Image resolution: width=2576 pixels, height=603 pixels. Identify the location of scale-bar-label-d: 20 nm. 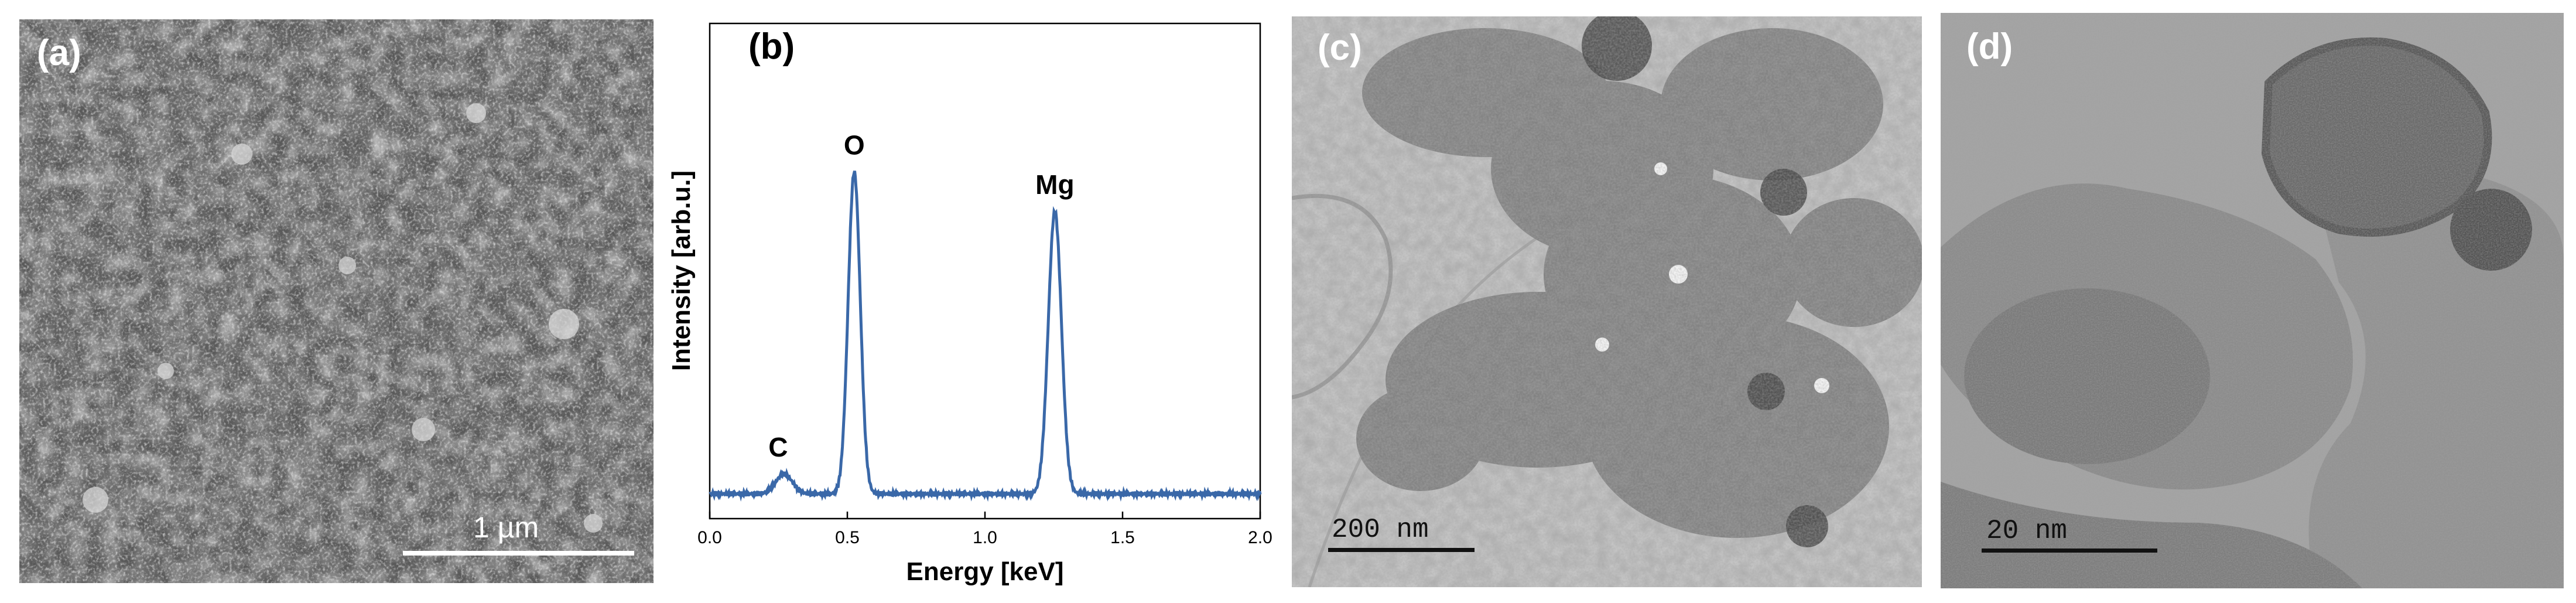
(2027, 531).